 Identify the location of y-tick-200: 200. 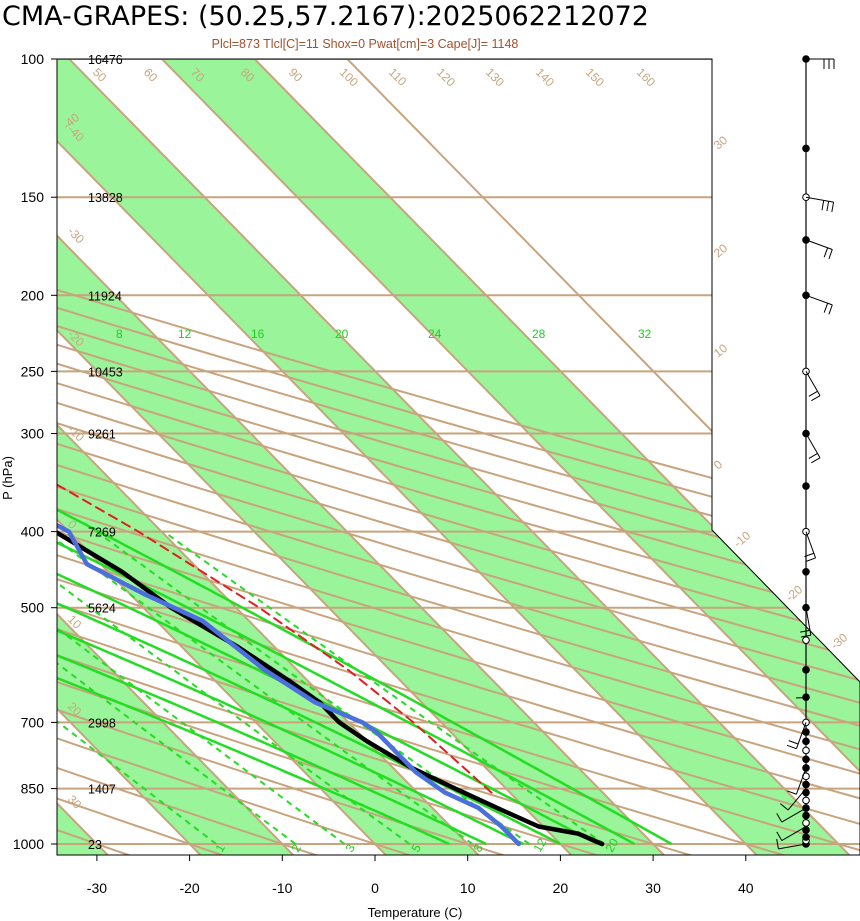
(33, 295).